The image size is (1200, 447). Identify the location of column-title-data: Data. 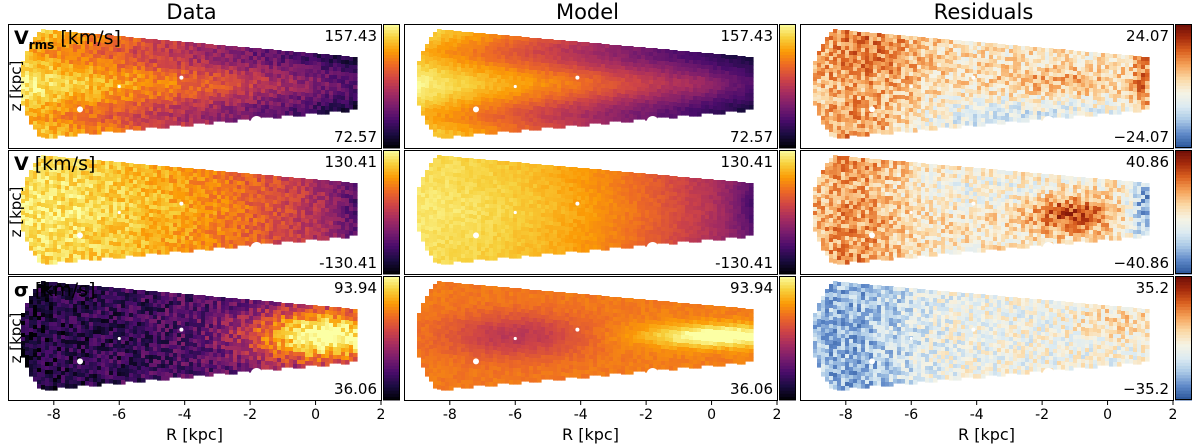
(191, 12).